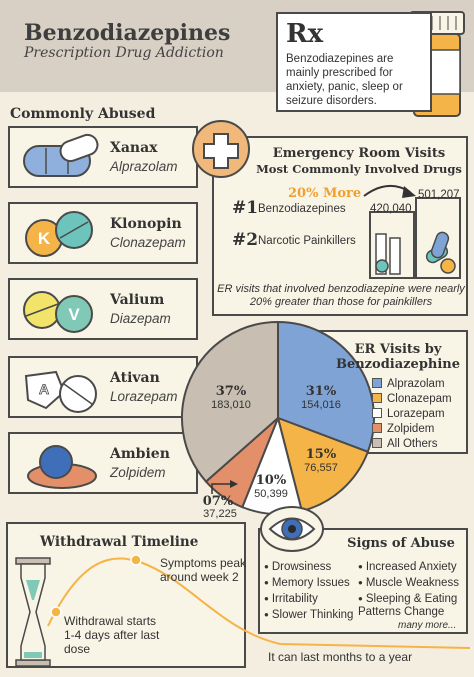 The height and width of the screenshot is (677, 474). I want to click on legend-item-zolpidem: Zolpidem, so click(403, 429).